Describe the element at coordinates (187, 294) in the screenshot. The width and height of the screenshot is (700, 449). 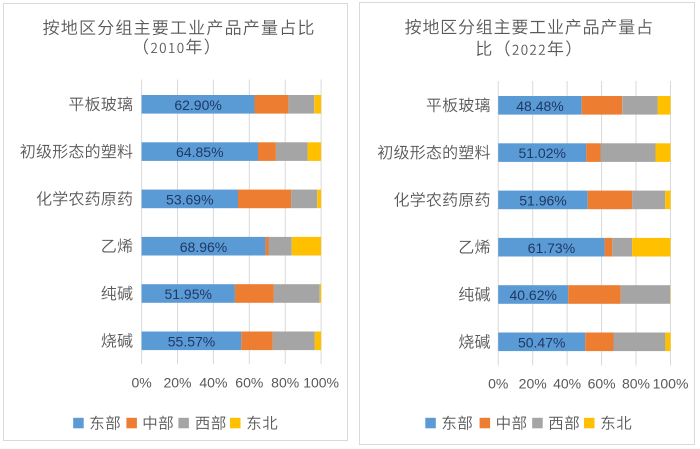
I see `svg-text: 51.95%` at that location.